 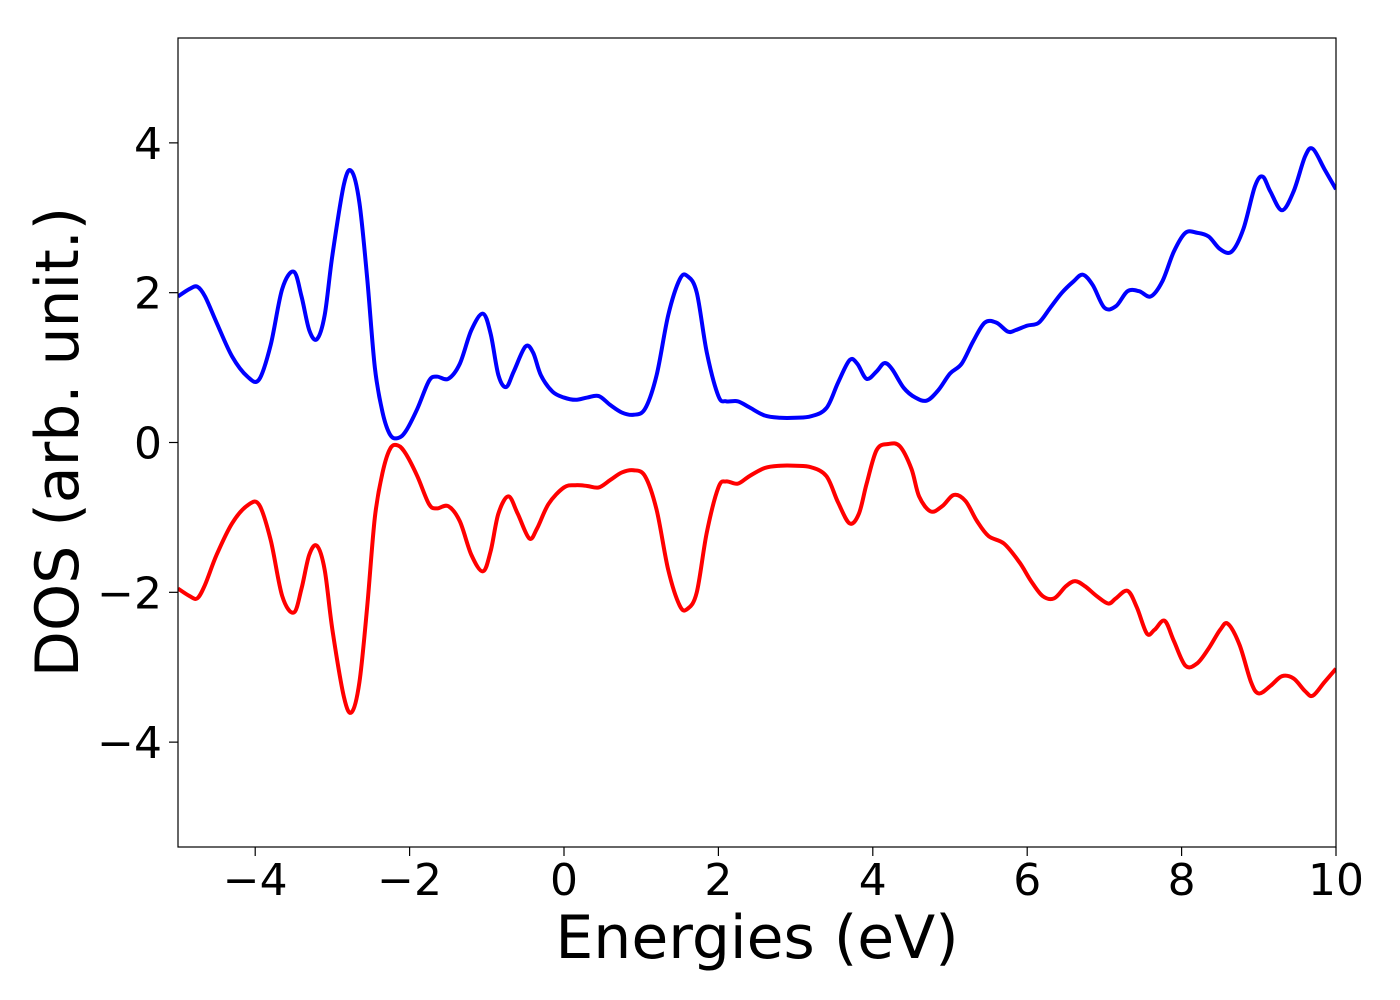 What do you see at coordinates (129, 743) in the screenshot?
I see `y-tick-label: −4` at bounding box center [129, 743].